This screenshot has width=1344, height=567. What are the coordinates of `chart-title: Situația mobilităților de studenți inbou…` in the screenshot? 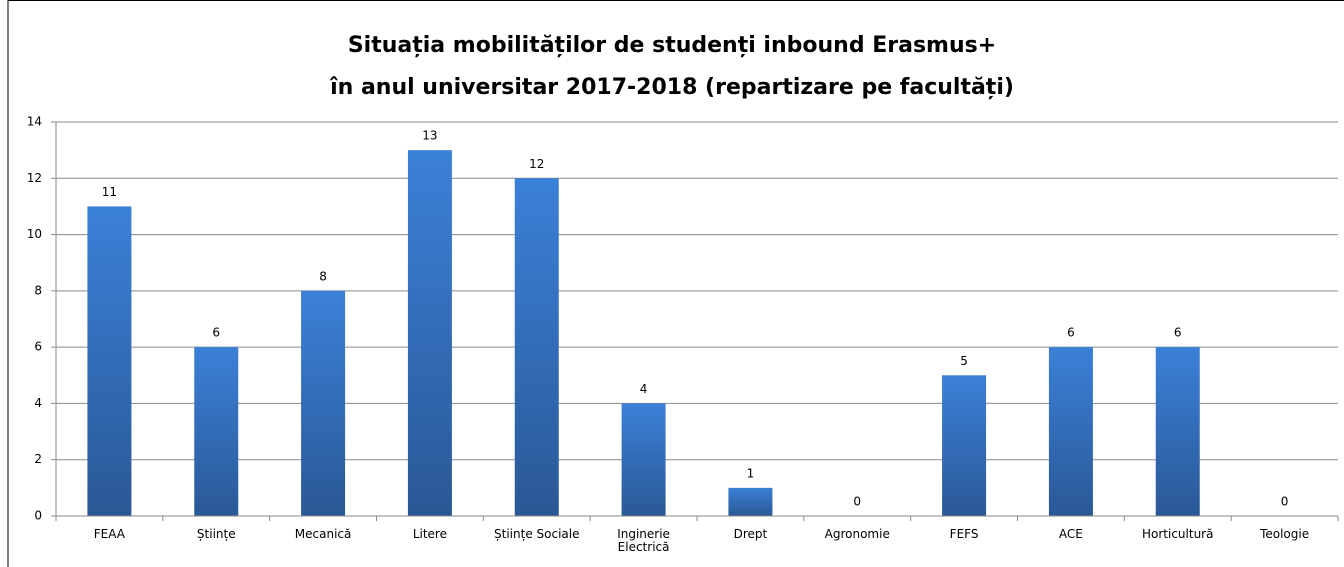 It's located at (672, 45).